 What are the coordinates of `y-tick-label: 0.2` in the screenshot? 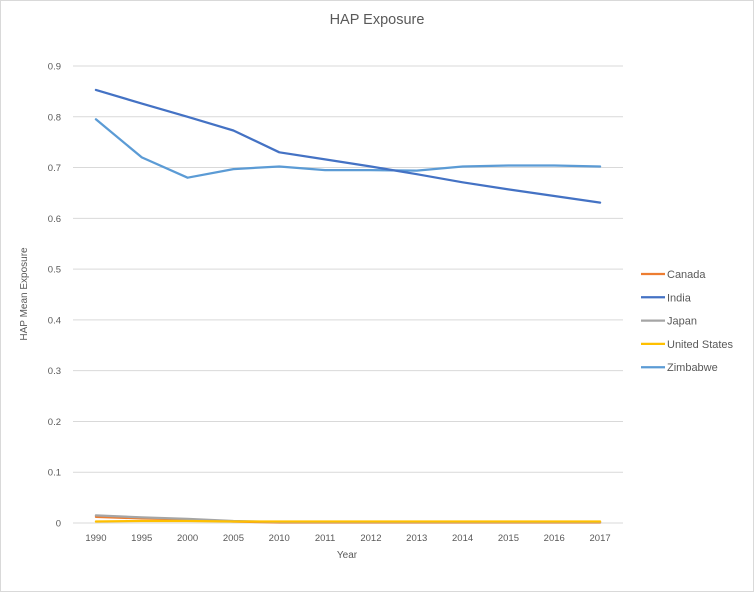 It's located at (54, 422).